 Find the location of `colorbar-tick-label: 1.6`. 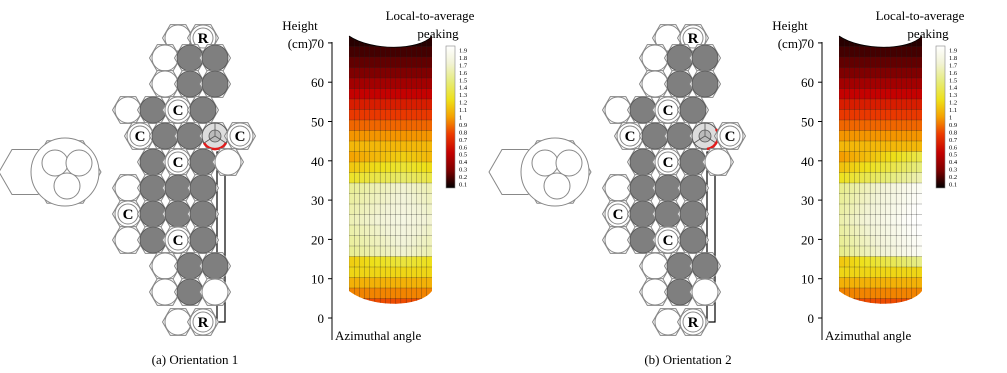

colorbar-tick-label: 1.6 is located at coordinates (953, 73).